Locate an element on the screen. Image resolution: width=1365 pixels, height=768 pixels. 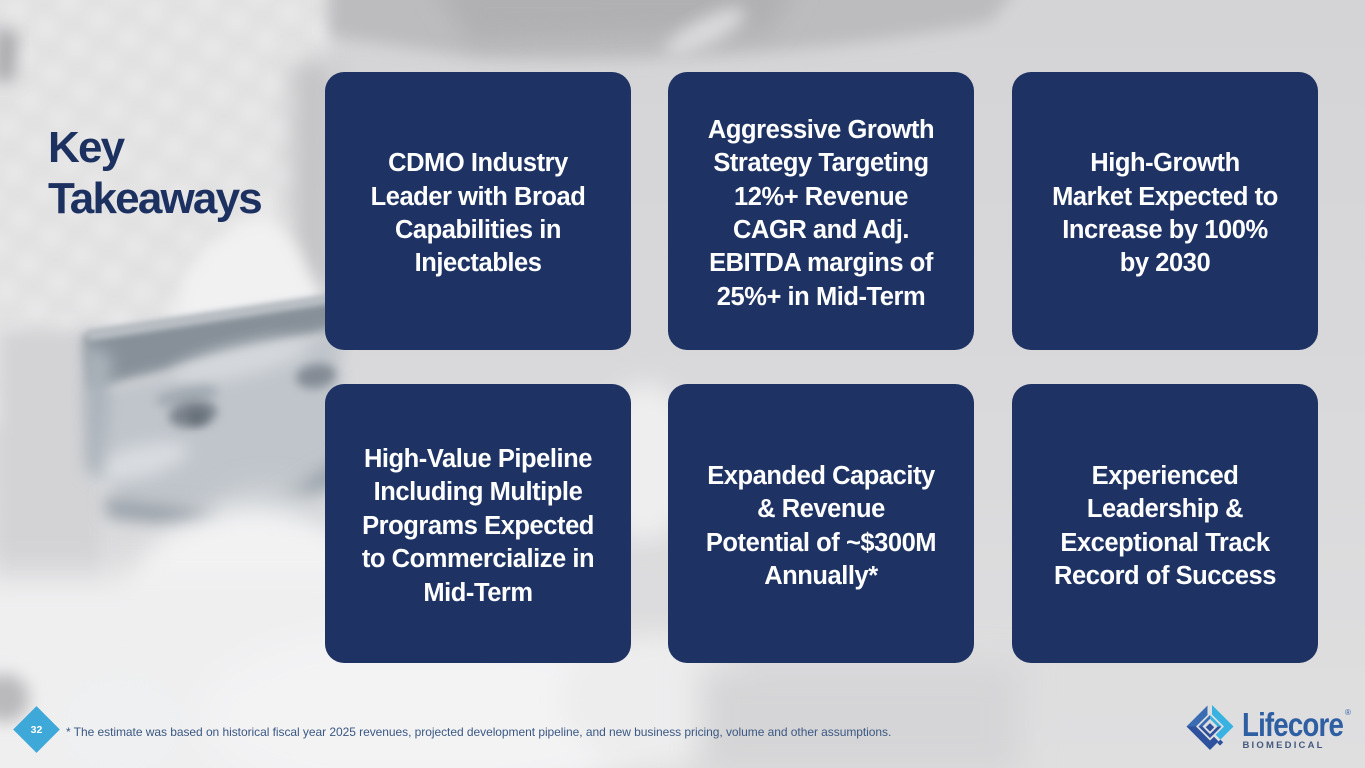
svg-text: BIOMEDICAL is located at coordinates (1284, 745).